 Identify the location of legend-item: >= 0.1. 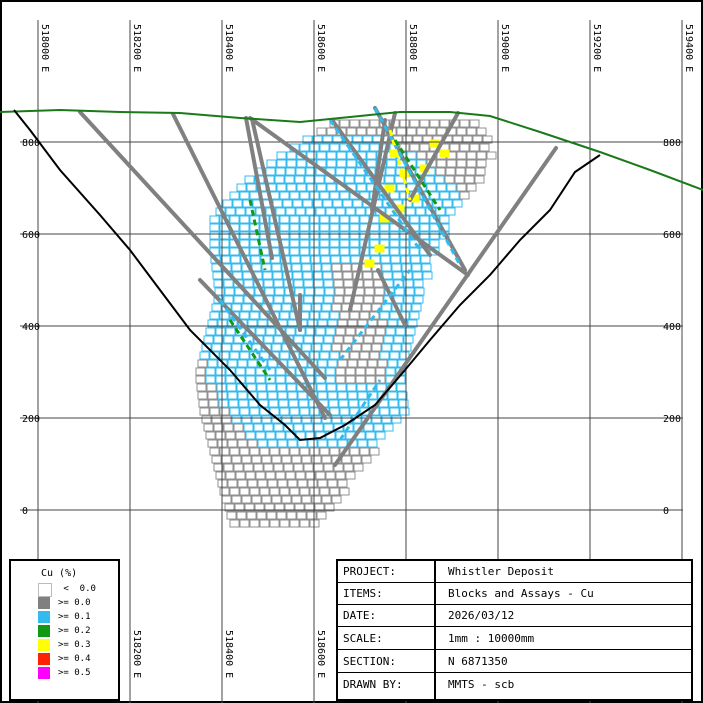
(77, 617).